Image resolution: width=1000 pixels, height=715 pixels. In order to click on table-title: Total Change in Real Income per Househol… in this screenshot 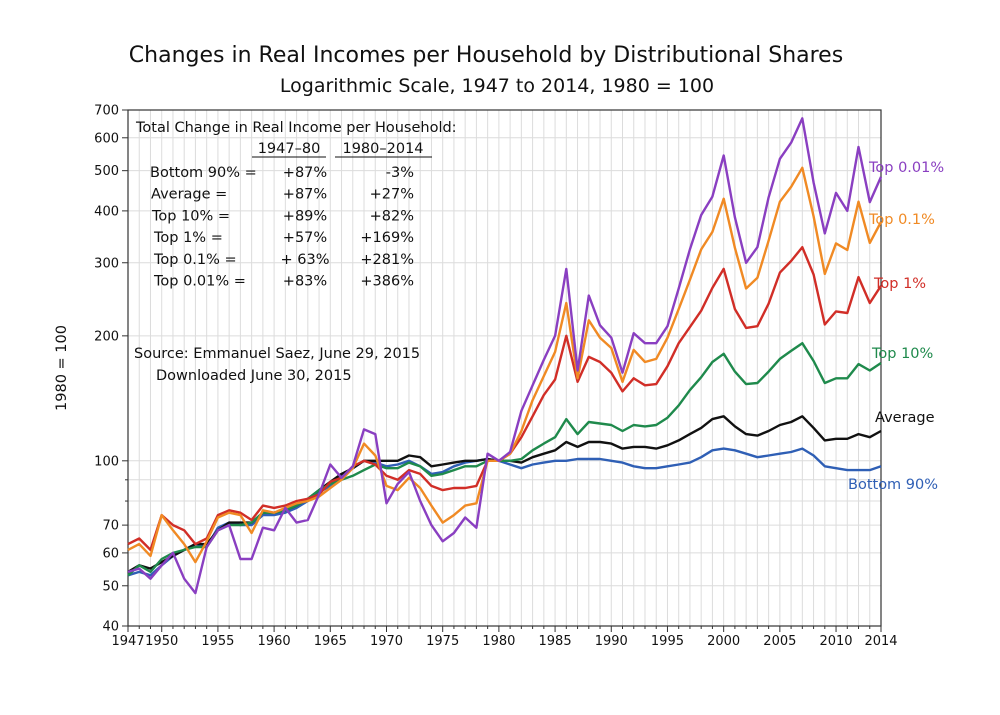, I will do `click(296, 128)`.